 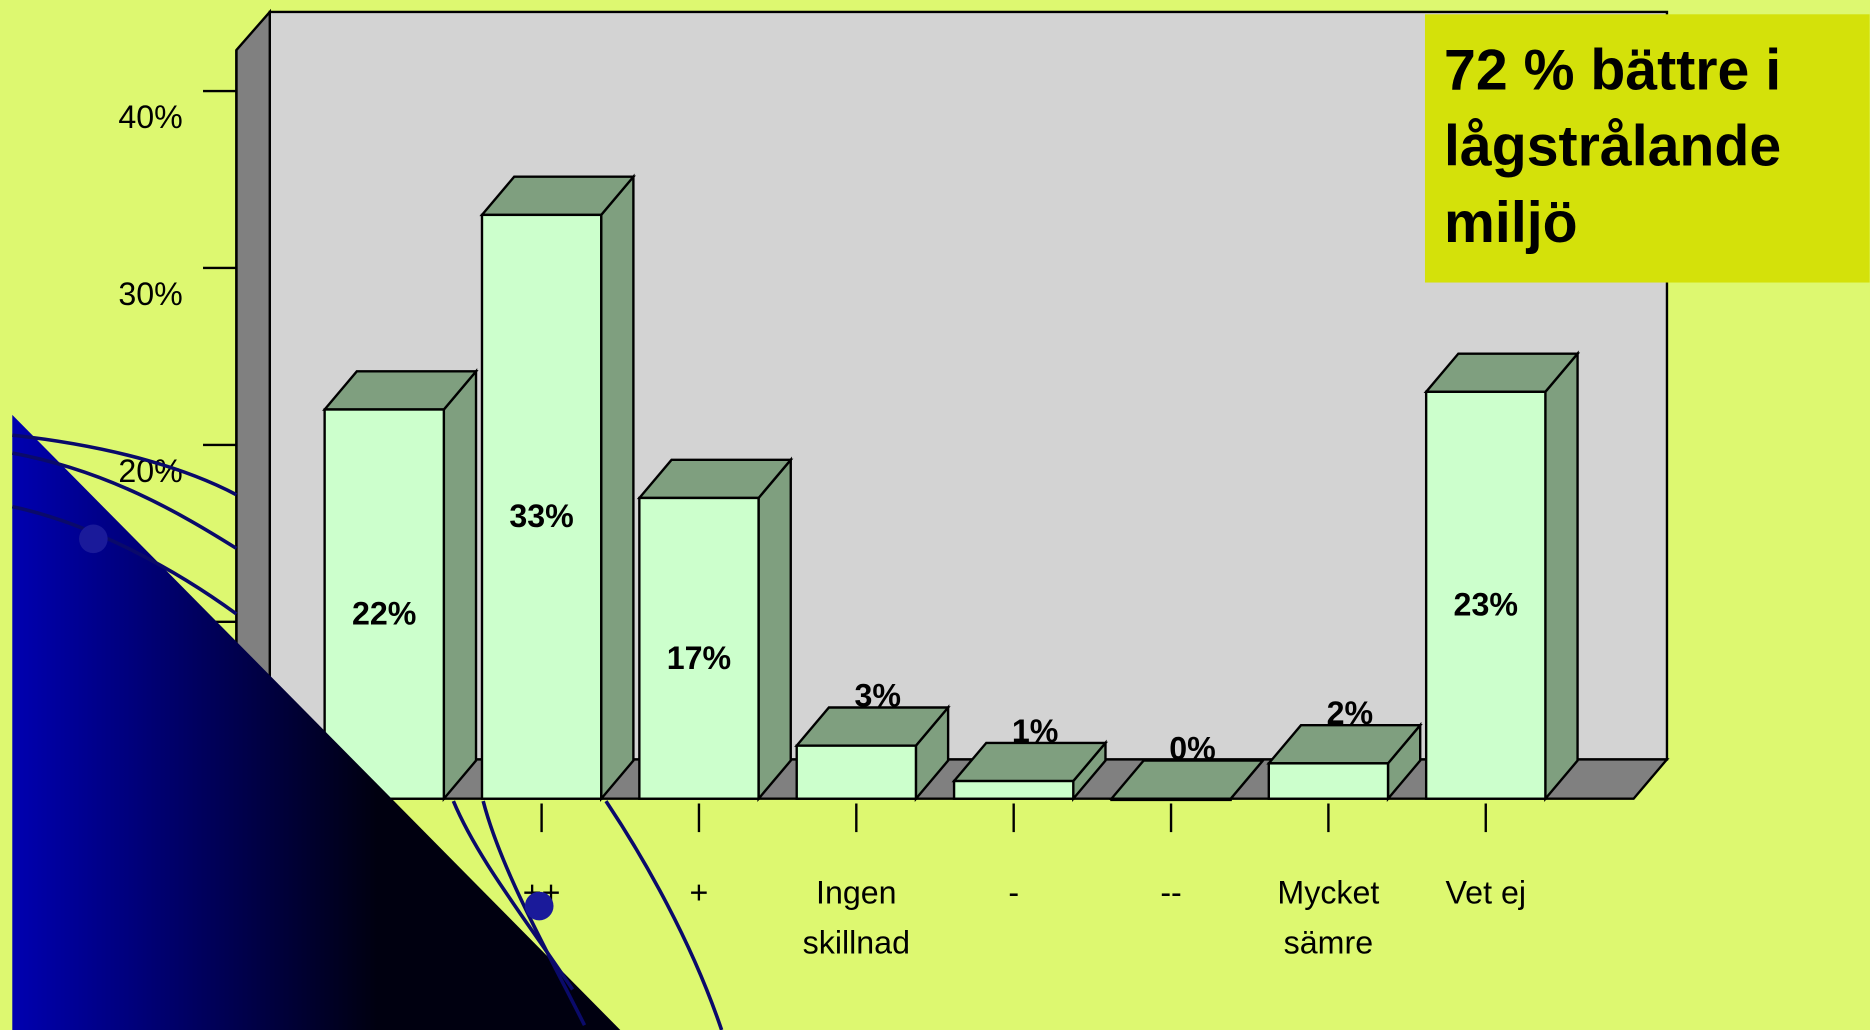 I want to click on x-tick-holder: Vet ej, so click(x=1486, y=893).